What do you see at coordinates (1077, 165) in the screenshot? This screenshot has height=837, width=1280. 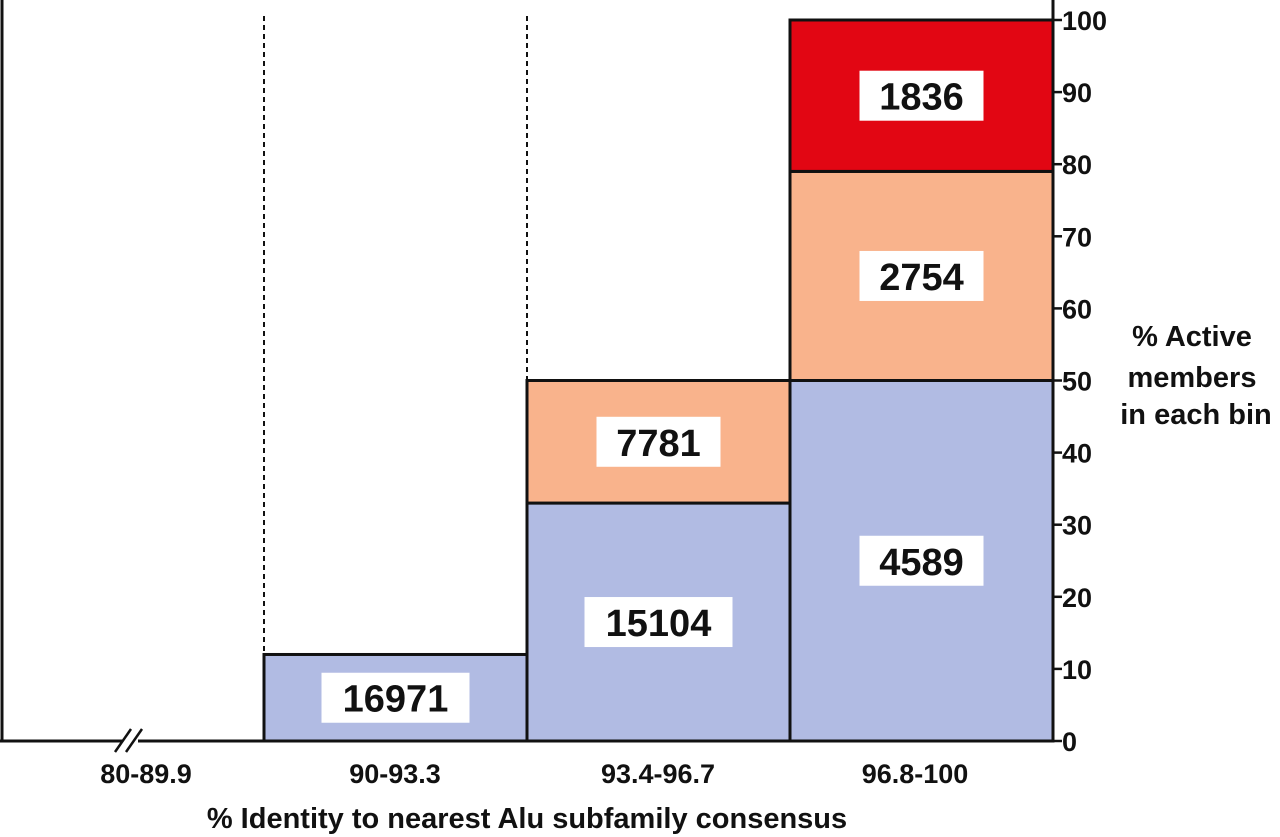 I see `y-tick-label: 80` at bounding box center [1077, 165].